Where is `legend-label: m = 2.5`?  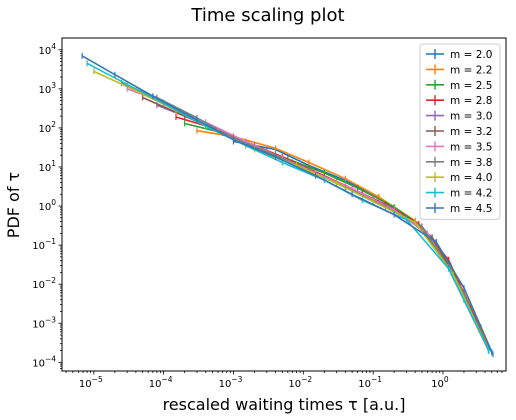
legend-label: m = 2.5 is located at coordinates (471, 86).